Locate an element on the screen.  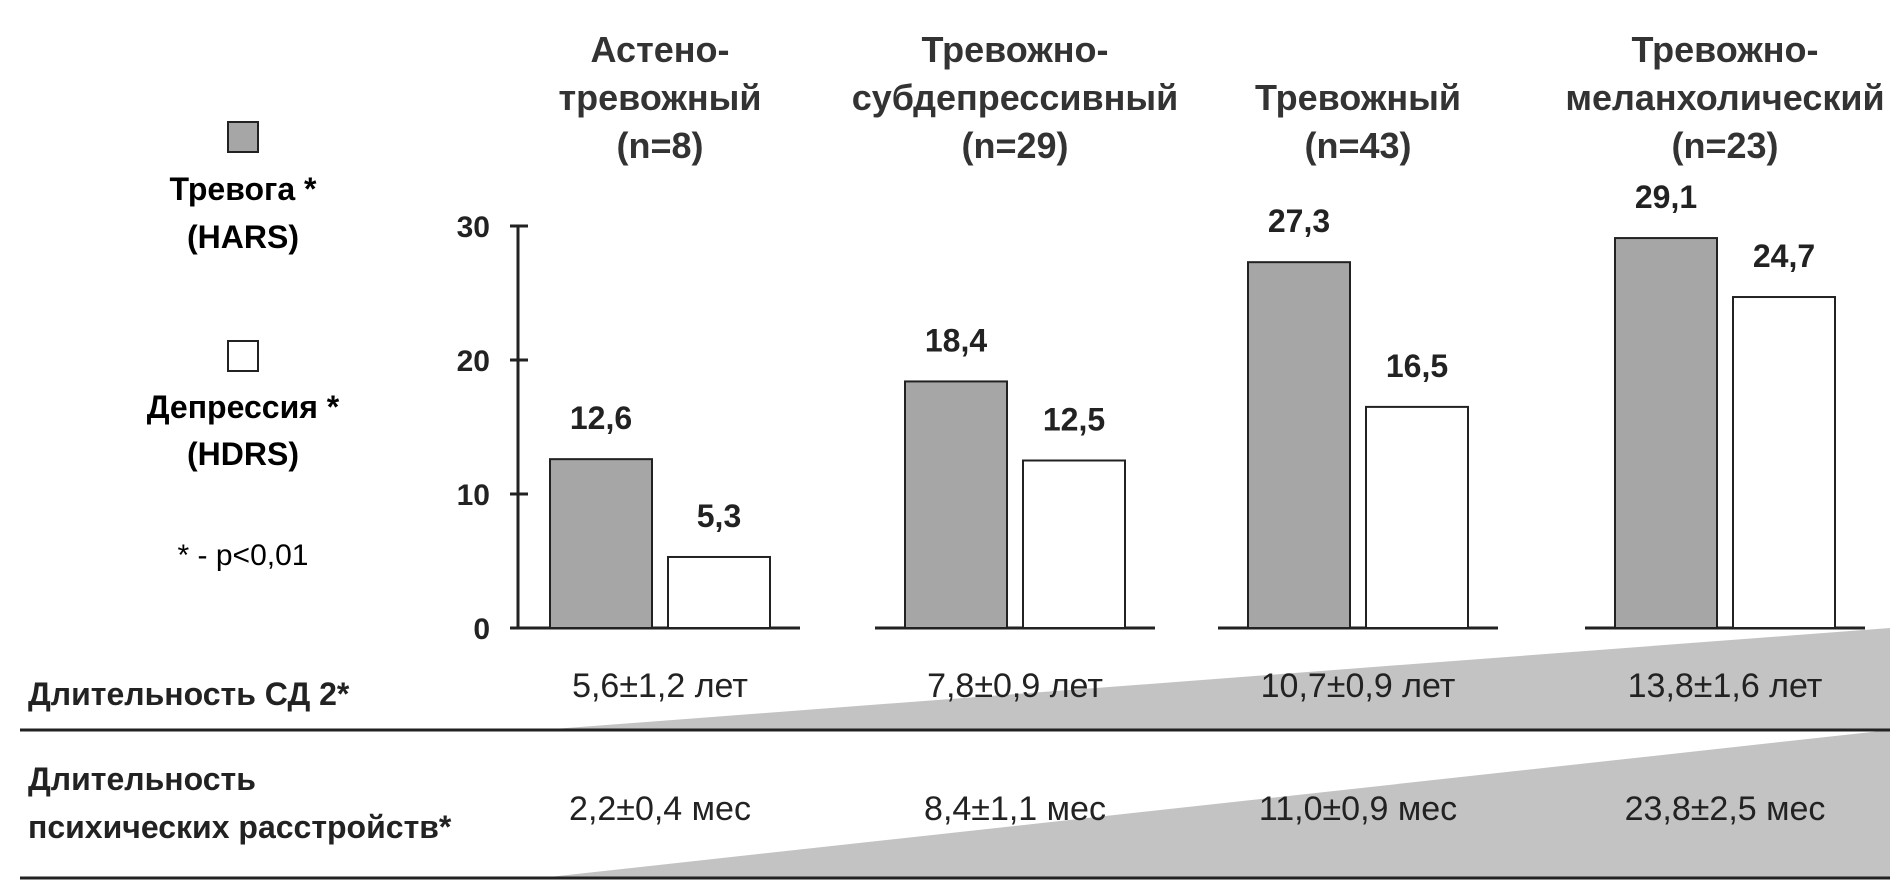
category-label: (n=43) is located at coordinates (1357, 145).